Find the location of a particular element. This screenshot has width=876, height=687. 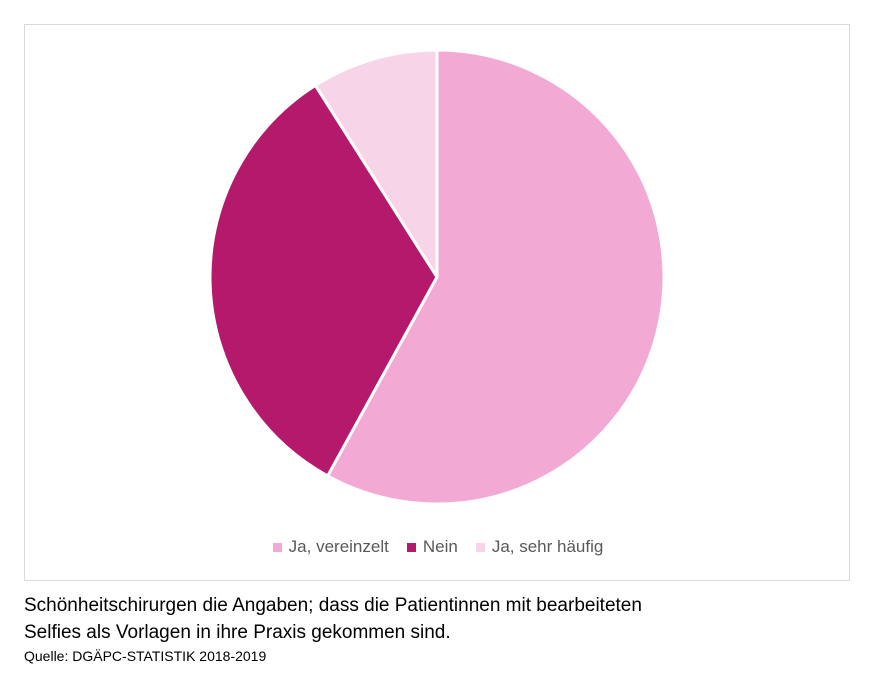

legend-swatch-nein is located at coordinates (411, 547).